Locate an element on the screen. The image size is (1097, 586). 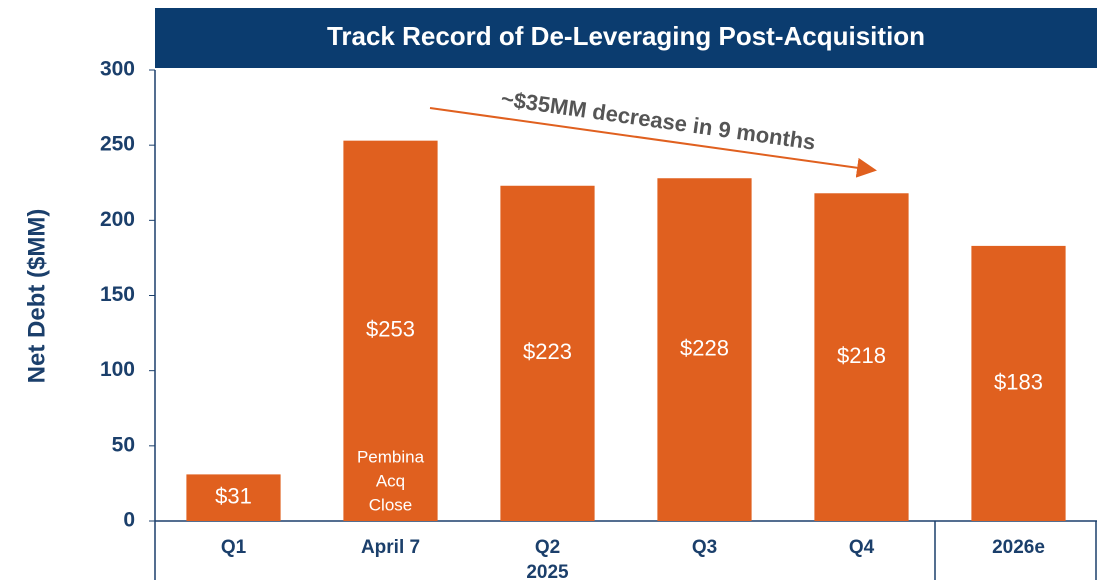
x-tick-label: Q1 is located at coordinates (234, 547).